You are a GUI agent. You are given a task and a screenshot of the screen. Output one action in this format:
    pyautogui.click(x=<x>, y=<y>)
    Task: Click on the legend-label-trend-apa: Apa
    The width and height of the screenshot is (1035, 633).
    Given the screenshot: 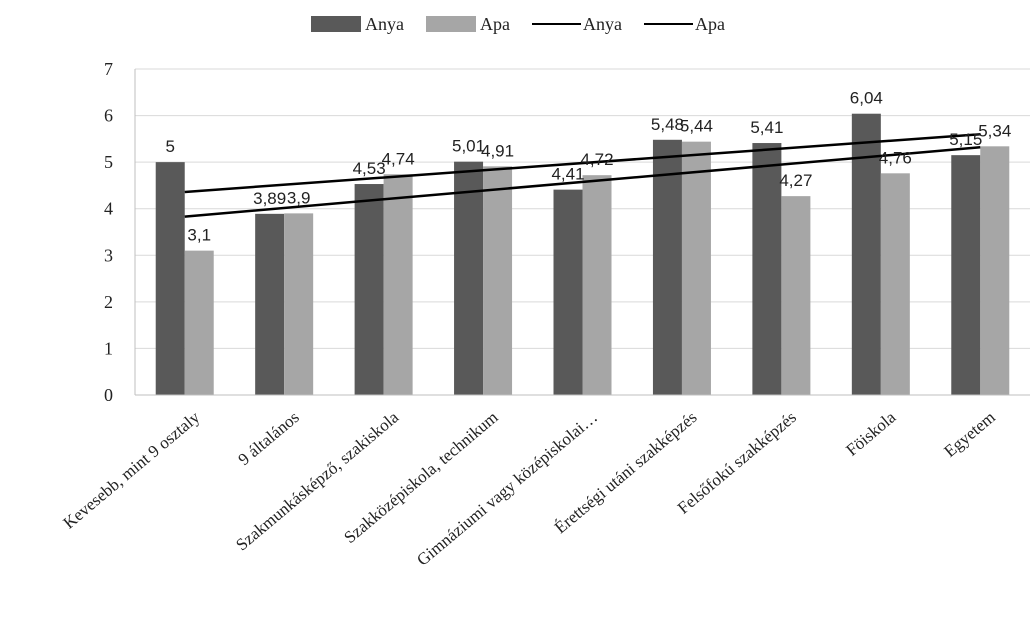 What is the action you would take?
    pyautogui.click(x=710, y=24)
    